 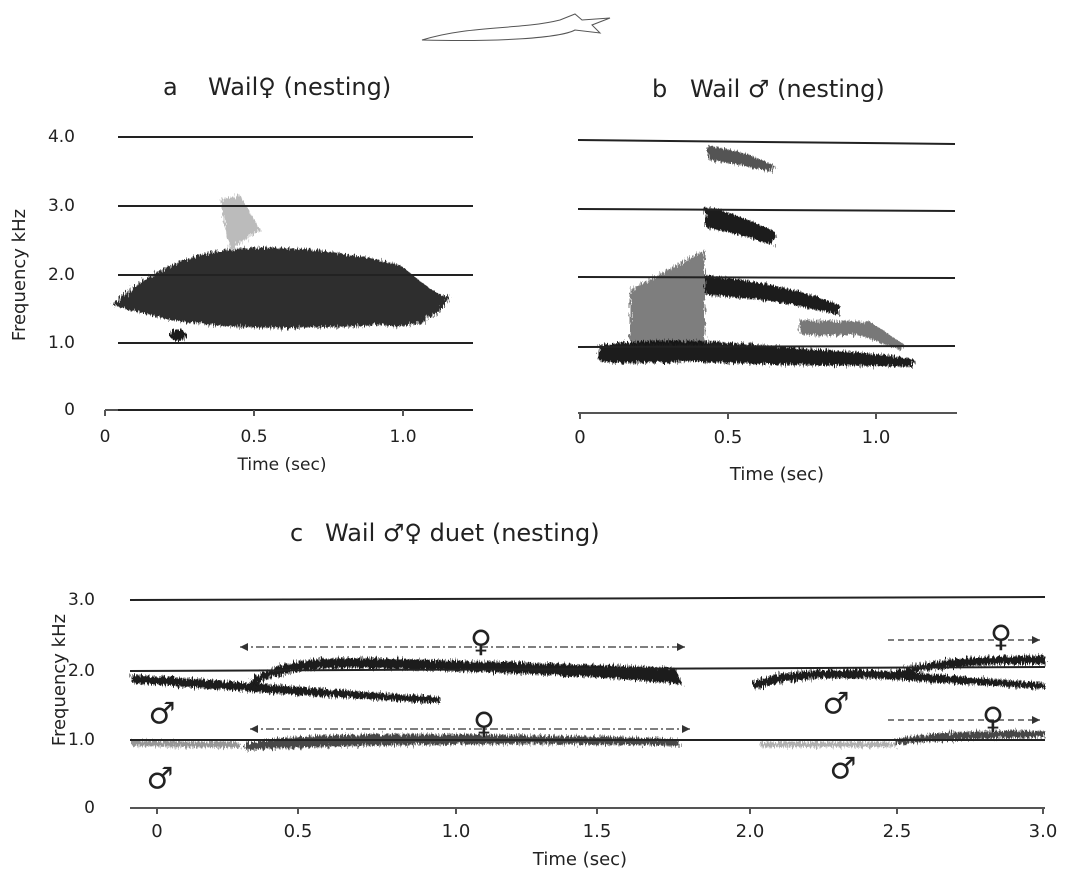 What do you see at coordinates (296, 533) in the screenshot?
I see `panel-label: c` at bounding box center [296, 533].